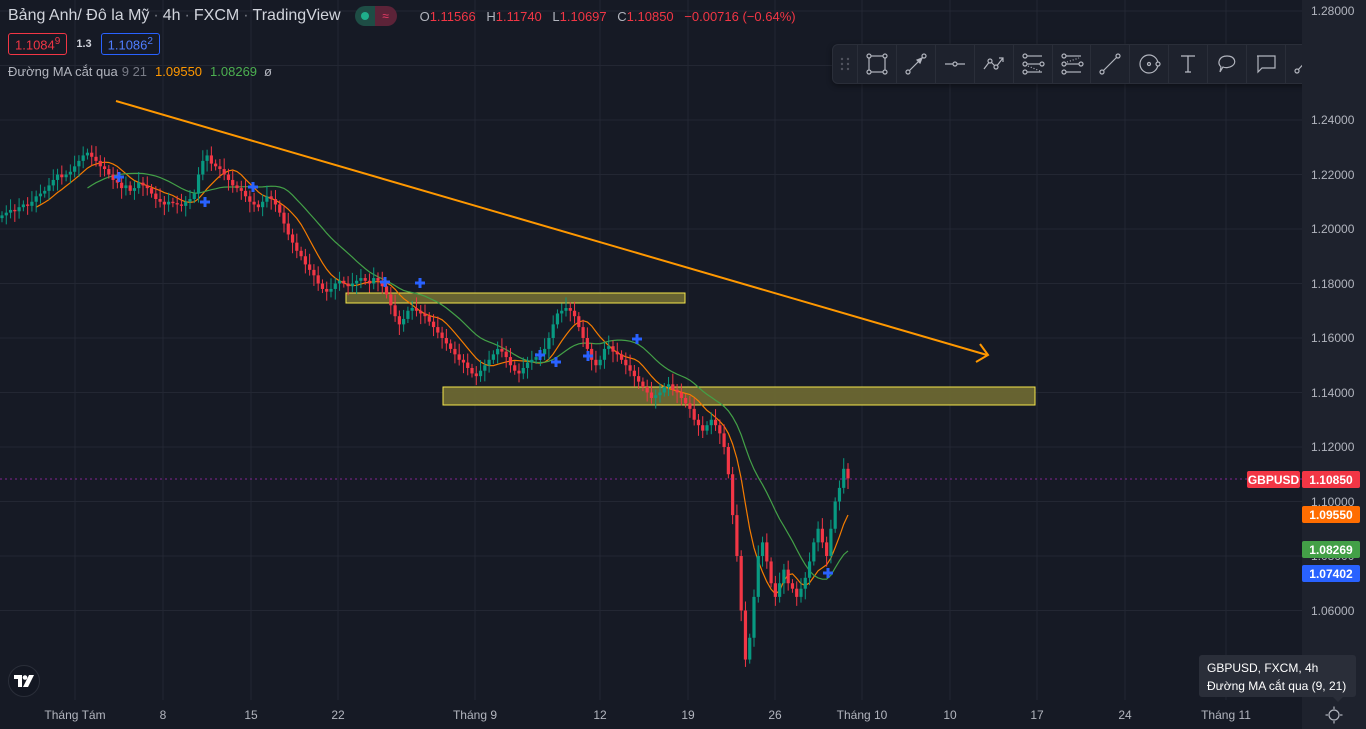  What do you see at coordinates (1228, 64) in the screenshot?
I see `callout-tool-icon` at bounding box center [1228, 64].